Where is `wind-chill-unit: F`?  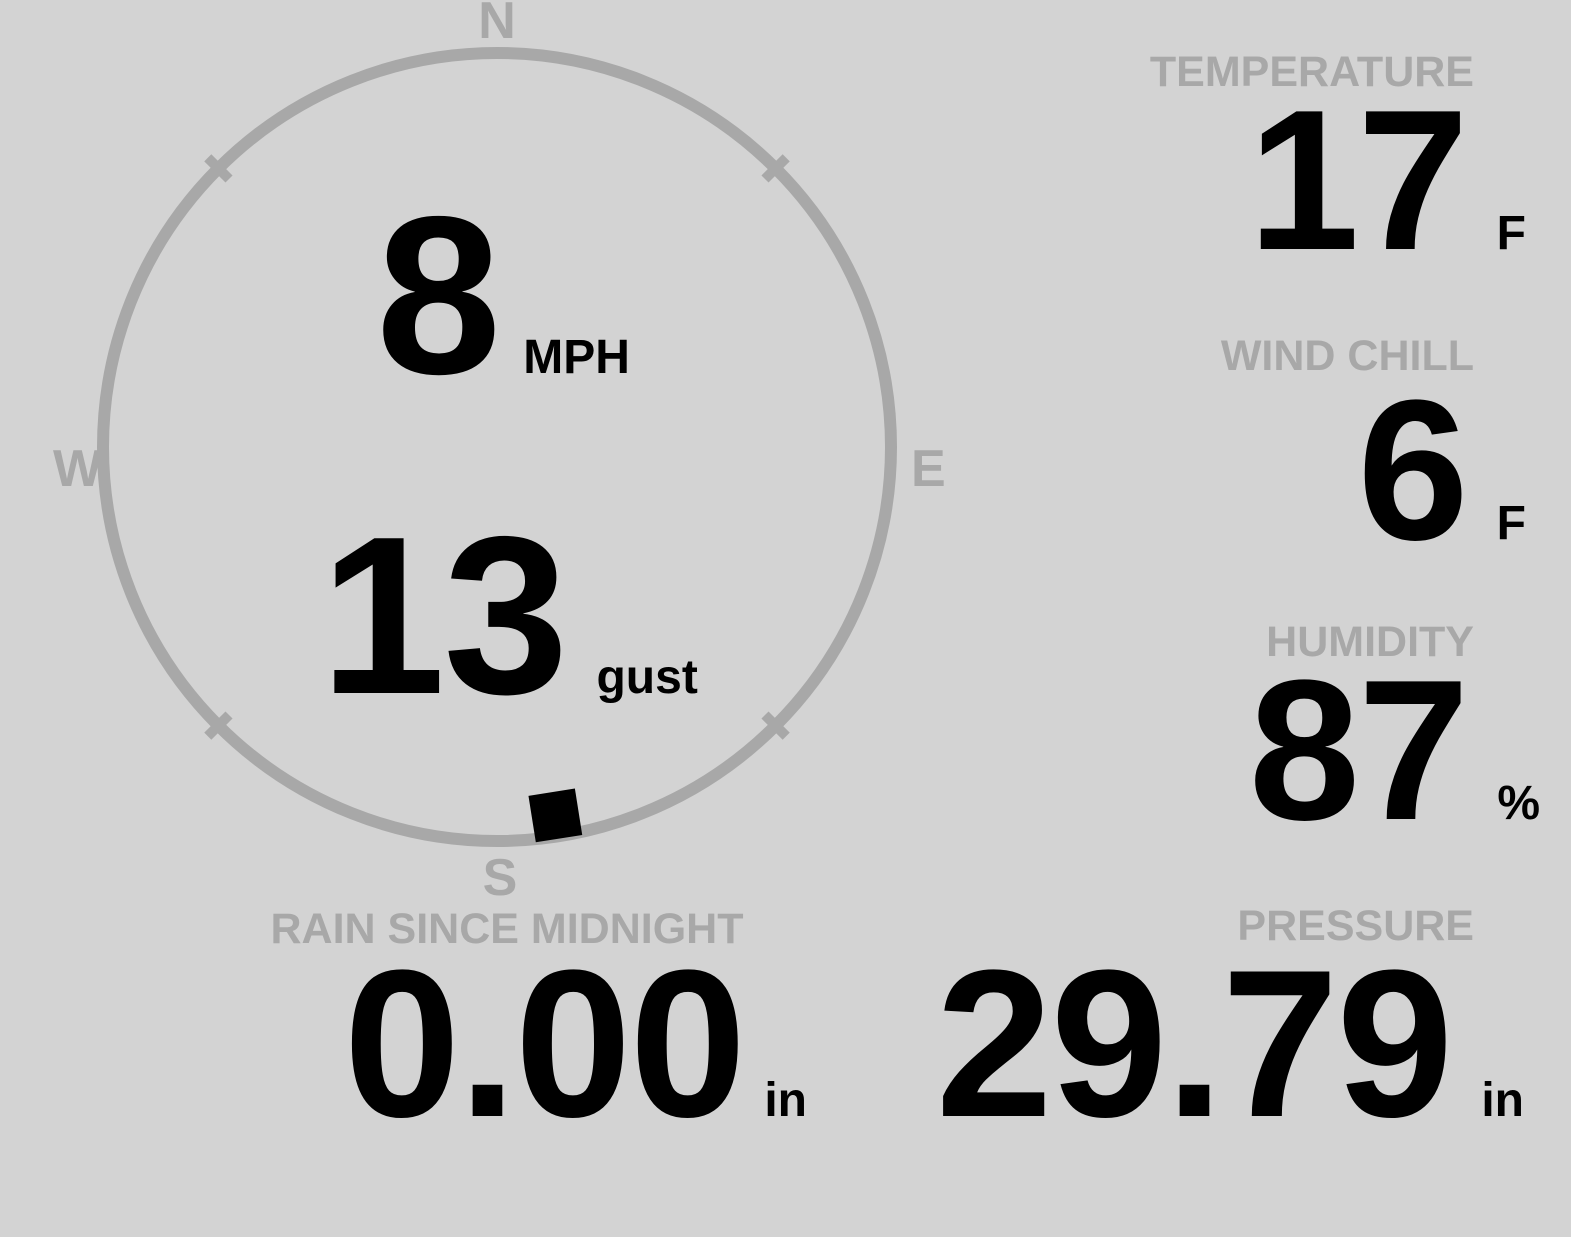 wind-chill-unit: F is located at coordinates (1511, 523).